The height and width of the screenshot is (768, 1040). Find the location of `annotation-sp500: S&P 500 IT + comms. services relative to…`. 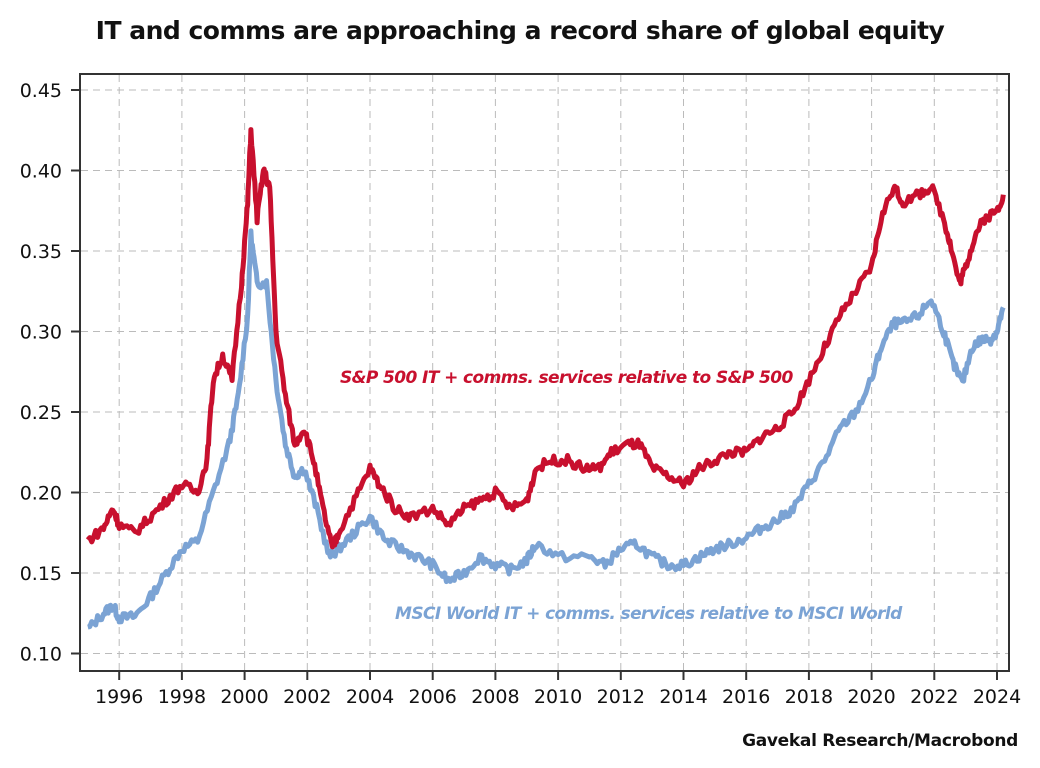

annotation-sp500: S&P 500 IT + comms. services relative to… is located at coordinates (566, 378).